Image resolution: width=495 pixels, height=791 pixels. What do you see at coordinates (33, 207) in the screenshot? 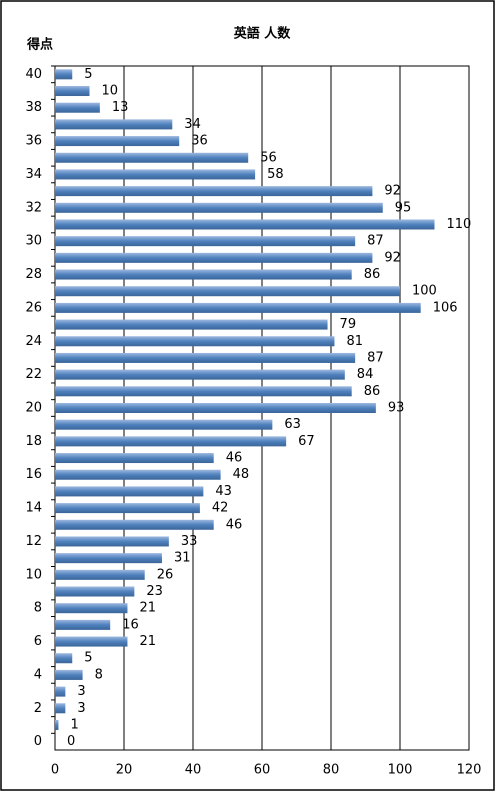
I see `y-tick-label: 32` at bounding box center [33, 207].